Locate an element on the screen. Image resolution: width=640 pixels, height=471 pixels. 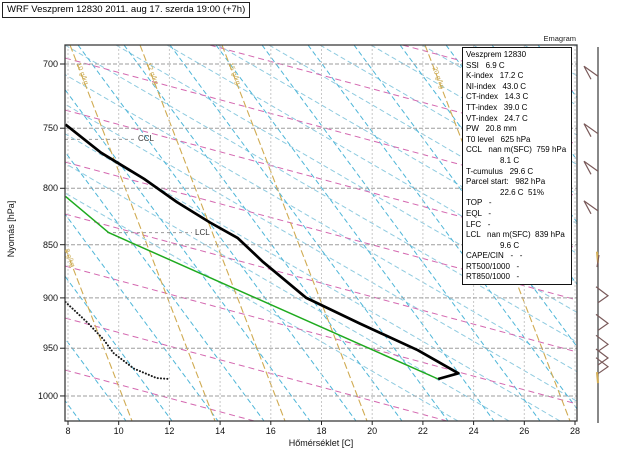
info-row: T-cumulus 29.6 C is located at coordinates (500, 171).